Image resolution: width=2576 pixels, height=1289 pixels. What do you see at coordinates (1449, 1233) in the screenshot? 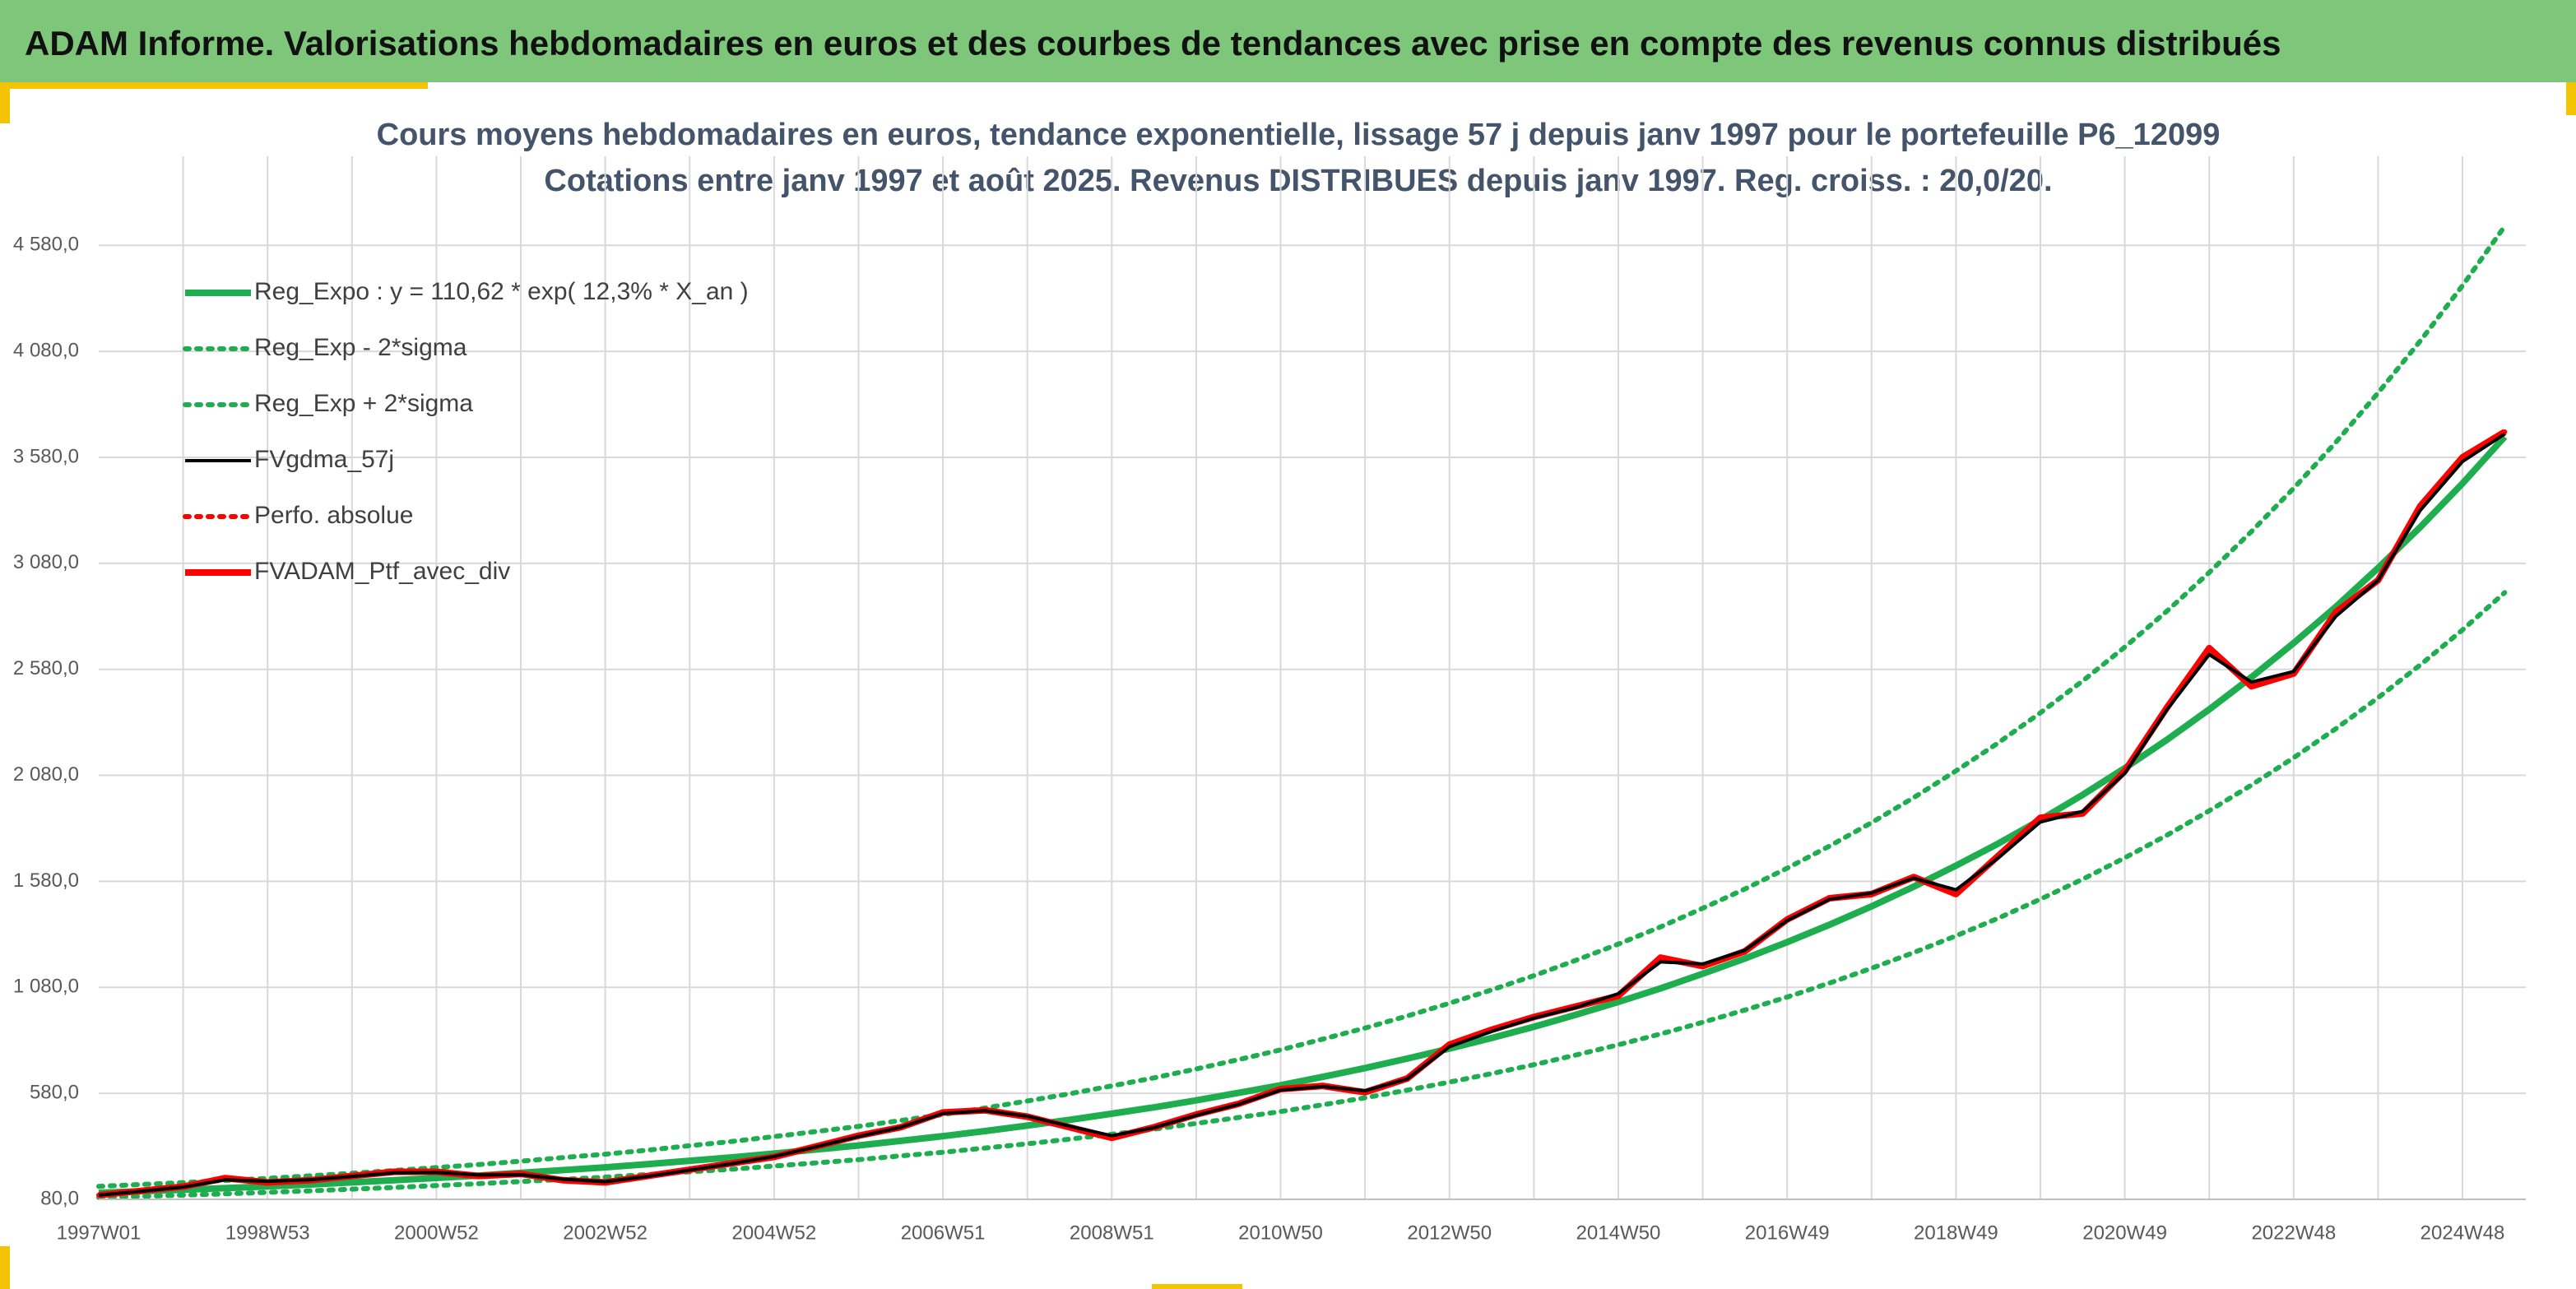
I see `x-tick-label: 2012W50` at bounding box center [1449, 1233].